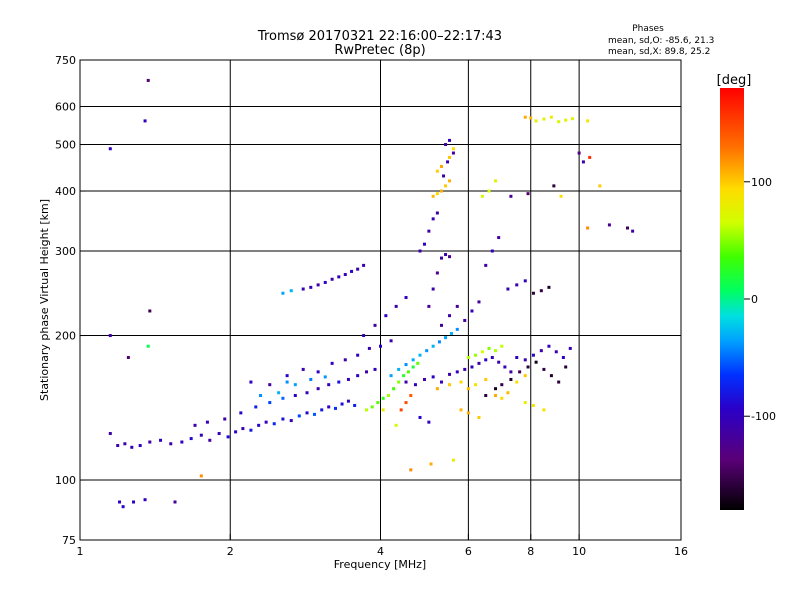 Image resolution: width=800 pixels, height=600 pixels. I want to click on colorbar, so click(732, 299).